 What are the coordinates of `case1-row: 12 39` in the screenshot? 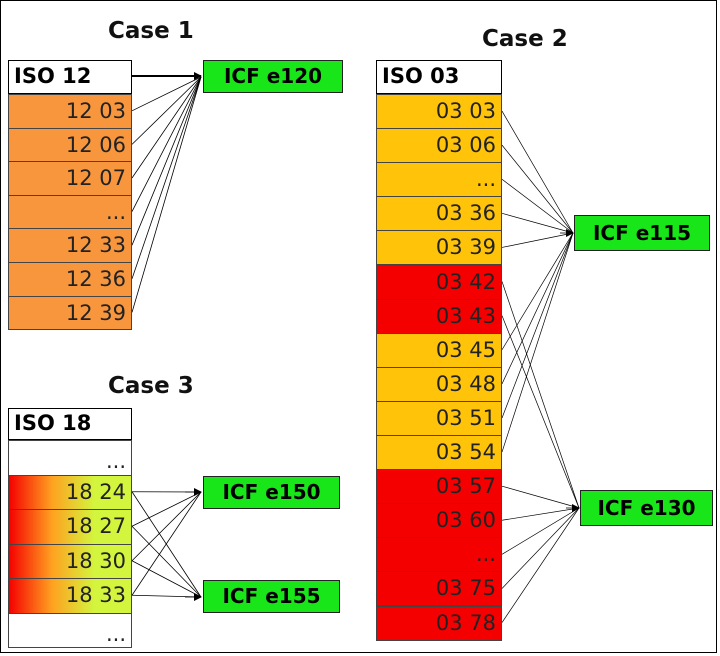 It's located at (70, 313).